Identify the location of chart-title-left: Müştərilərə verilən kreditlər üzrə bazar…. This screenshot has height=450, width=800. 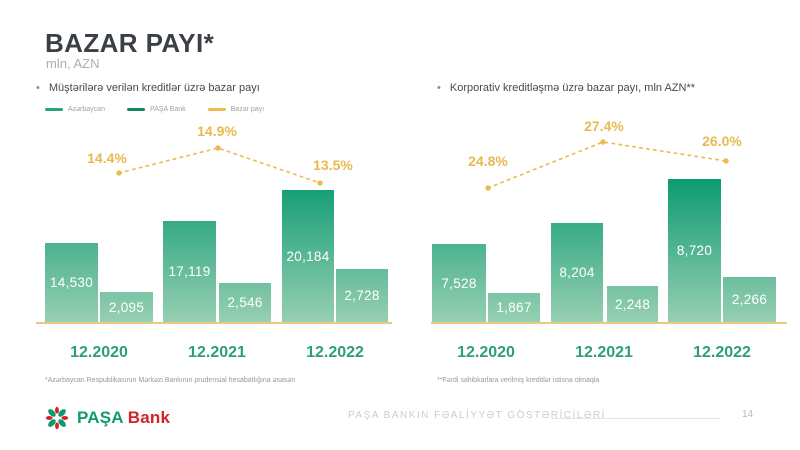
(154, 88).